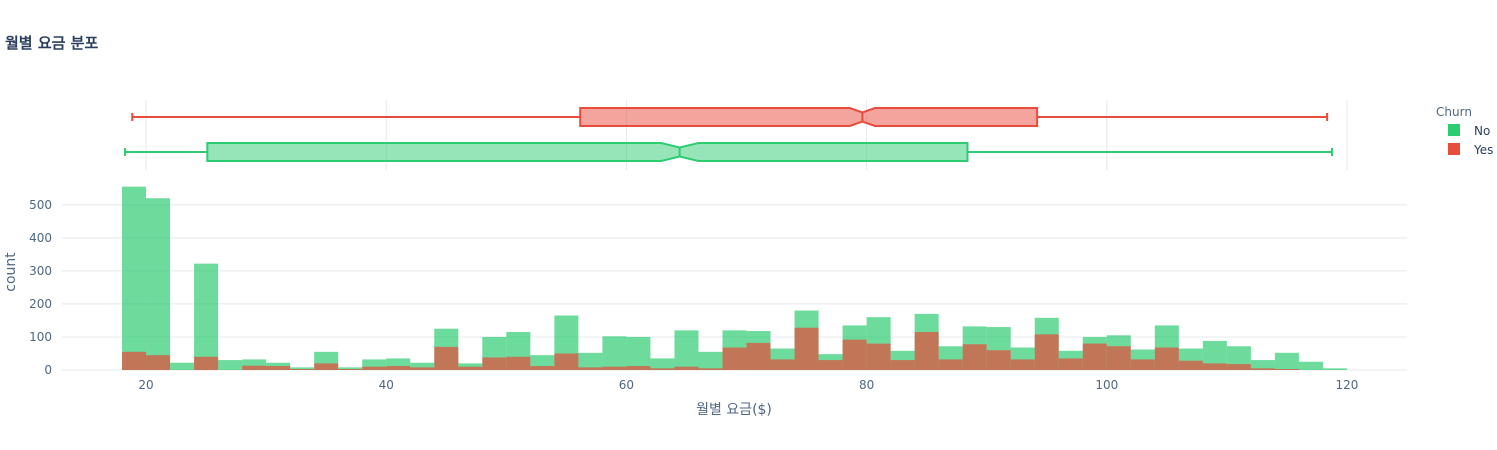  I want to click on y-tick-label: 0, so click(48, 370).